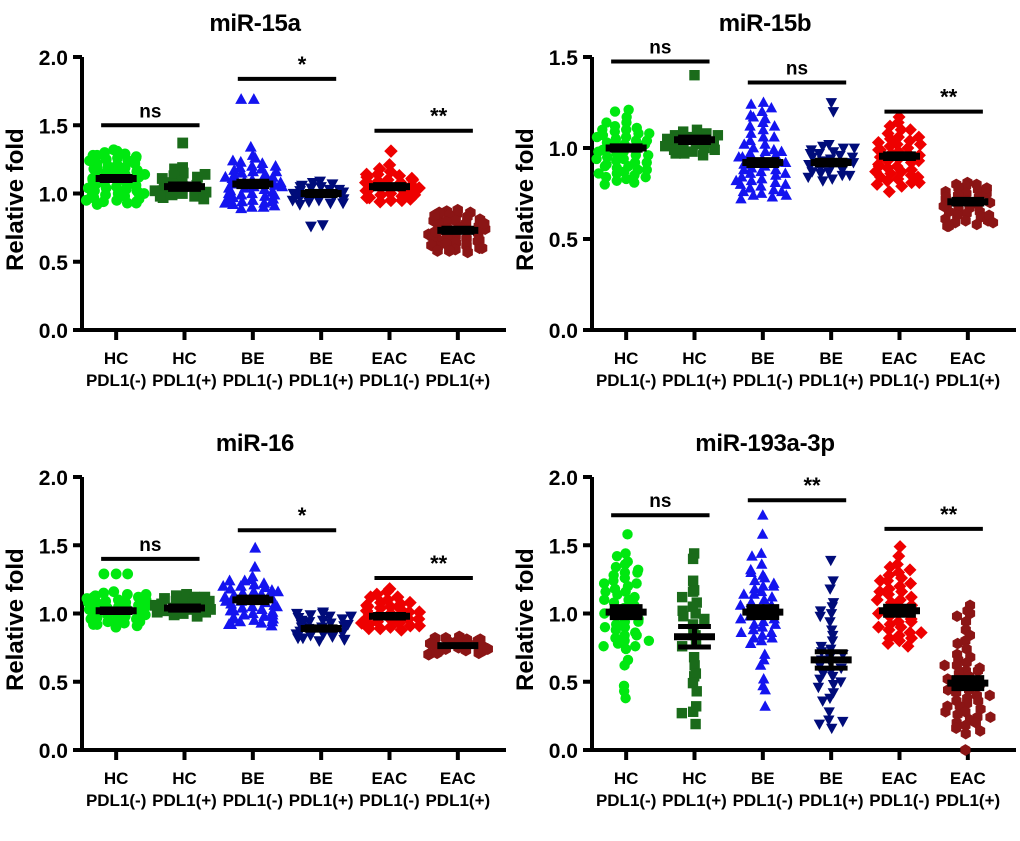  I want to click on x-category-label: EAC, so click(900, 358).